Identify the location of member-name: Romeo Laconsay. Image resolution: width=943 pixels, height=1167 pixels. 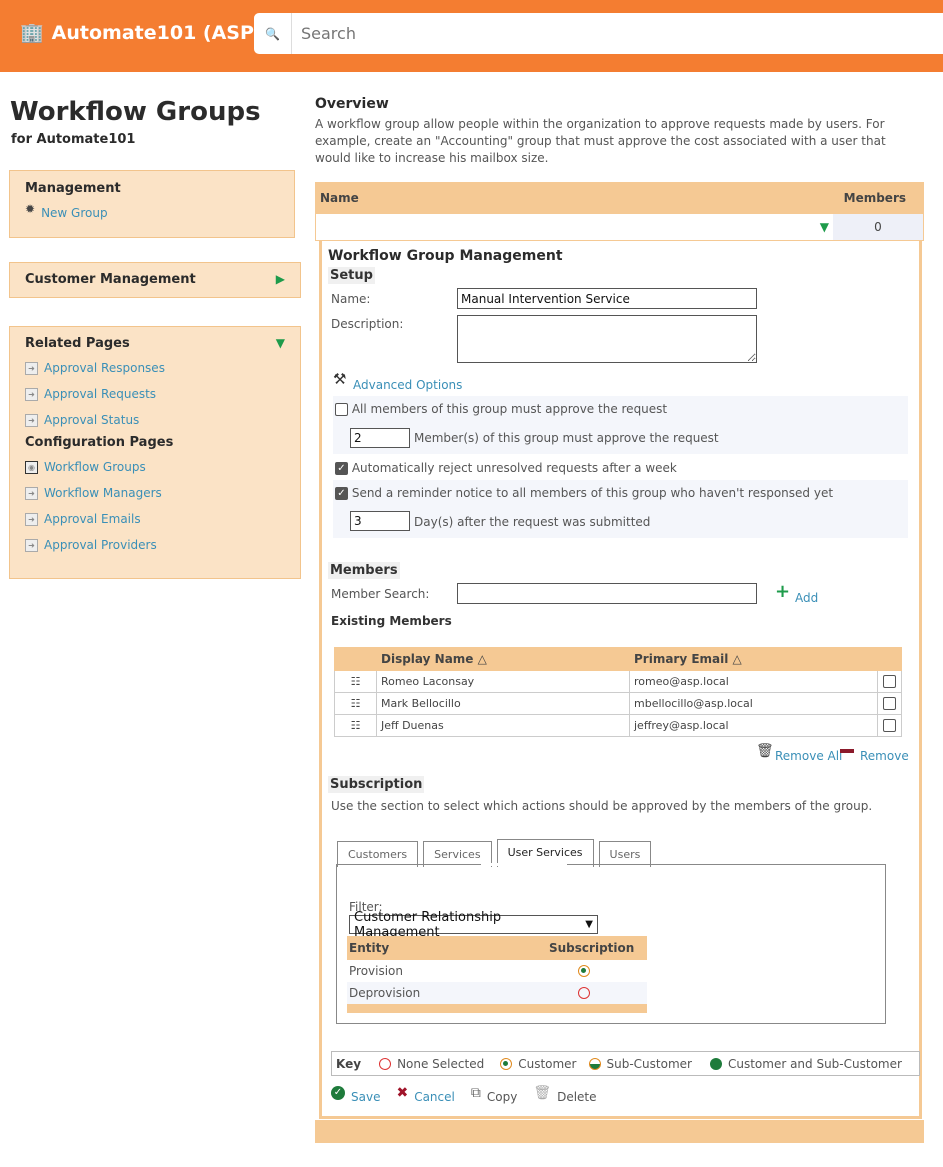
(503, 681).